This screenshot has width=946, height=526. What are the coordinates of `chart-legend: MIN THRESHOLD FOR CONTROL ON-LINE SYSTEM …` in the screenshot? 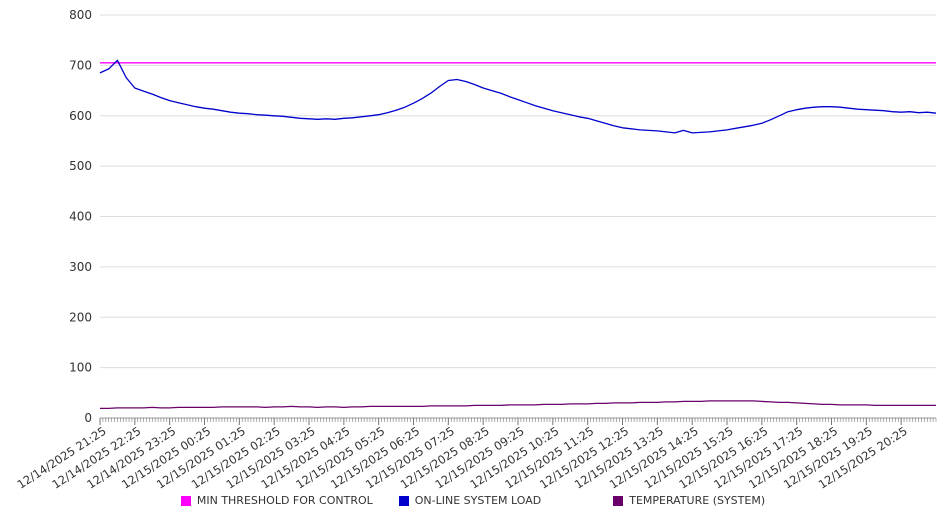 It's located at (473, 500).